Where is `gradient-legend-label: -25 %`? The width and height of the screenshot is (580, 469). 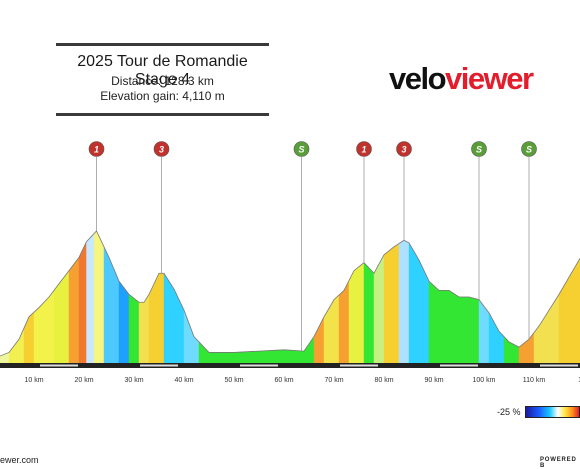 gradient-legend-label: -25 % is located at coordinates (509, 412).